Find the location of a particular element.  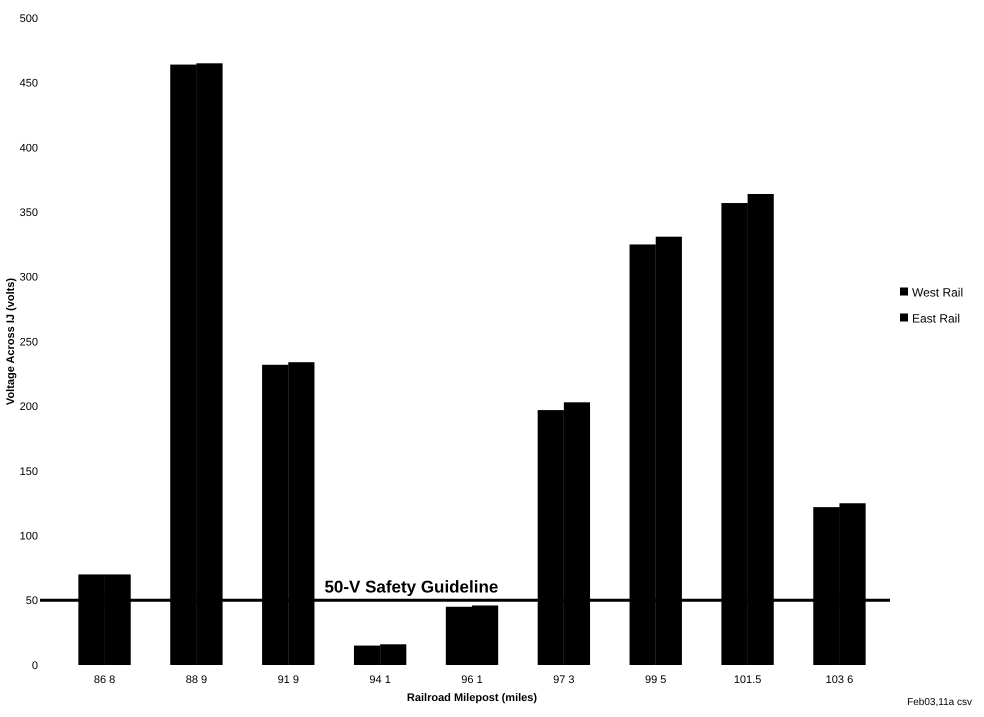

x-tick-label: 103 6 is located at coordinates (840, 680).